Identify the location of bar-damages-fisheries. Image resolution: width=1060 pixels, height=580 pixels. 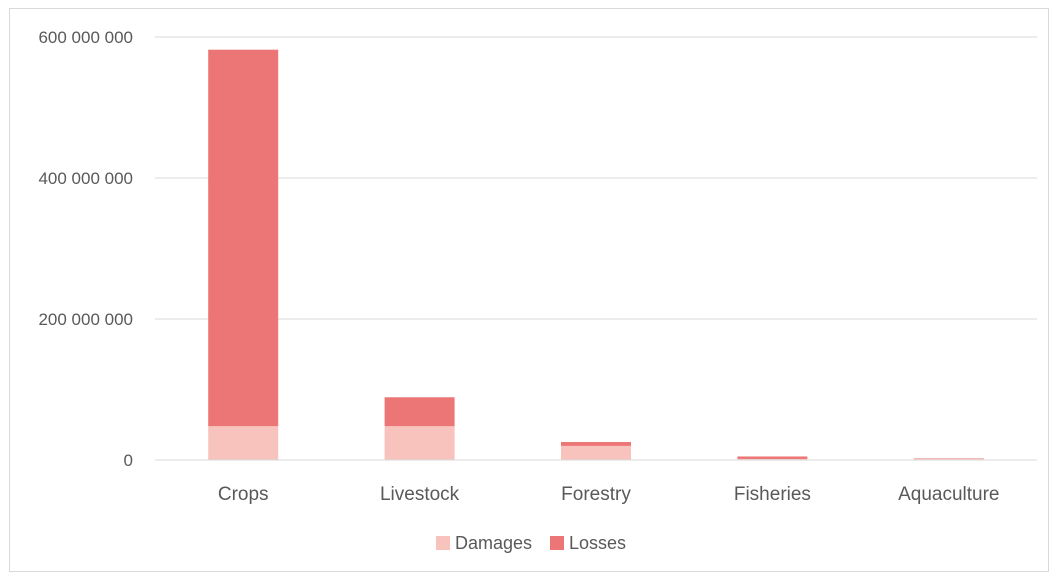
(772, 459).